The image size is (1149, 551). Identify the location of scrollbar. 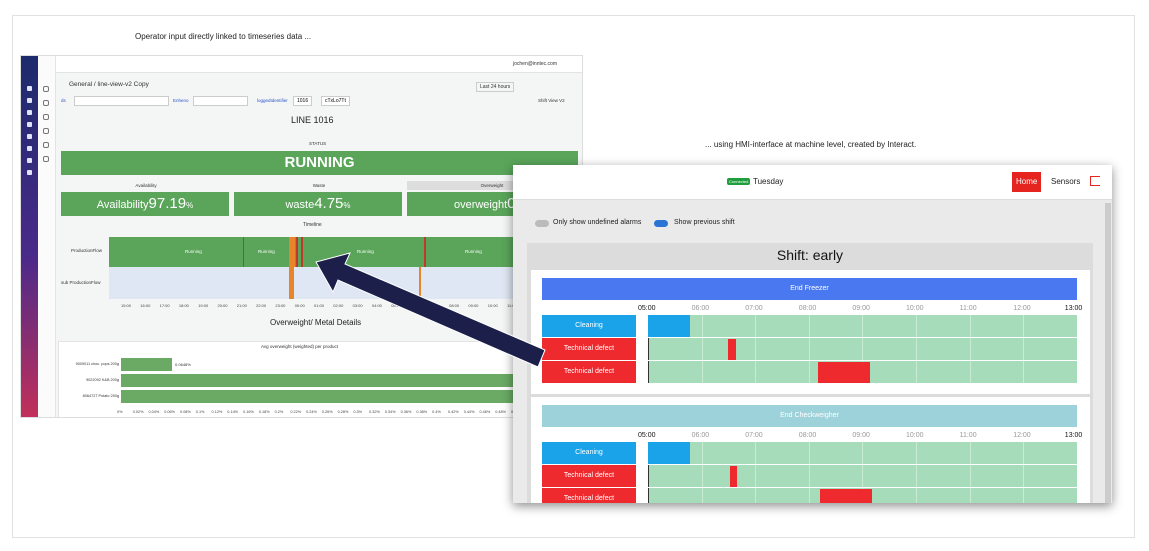
(1108, 353).